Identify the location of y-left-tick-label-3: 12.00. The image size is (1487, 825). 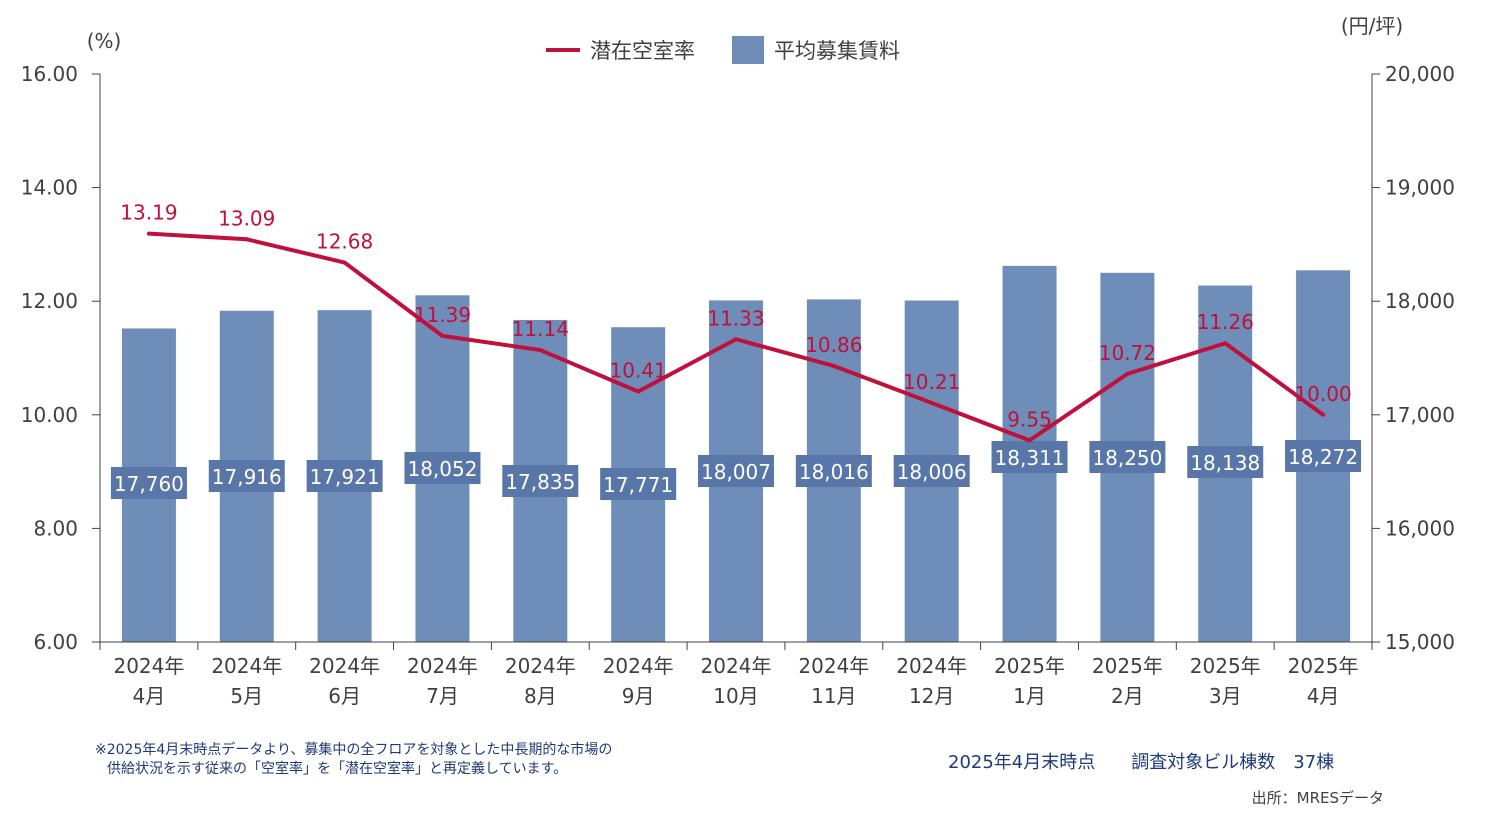
(49, 301).